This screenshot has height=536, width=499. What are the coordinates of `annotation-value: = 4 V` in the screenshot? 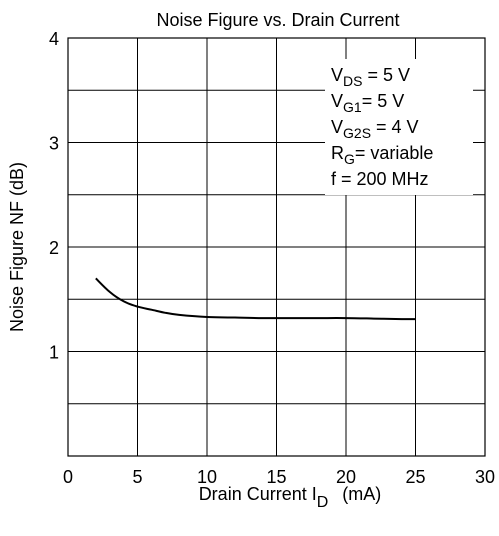 It's located at (395, 127).